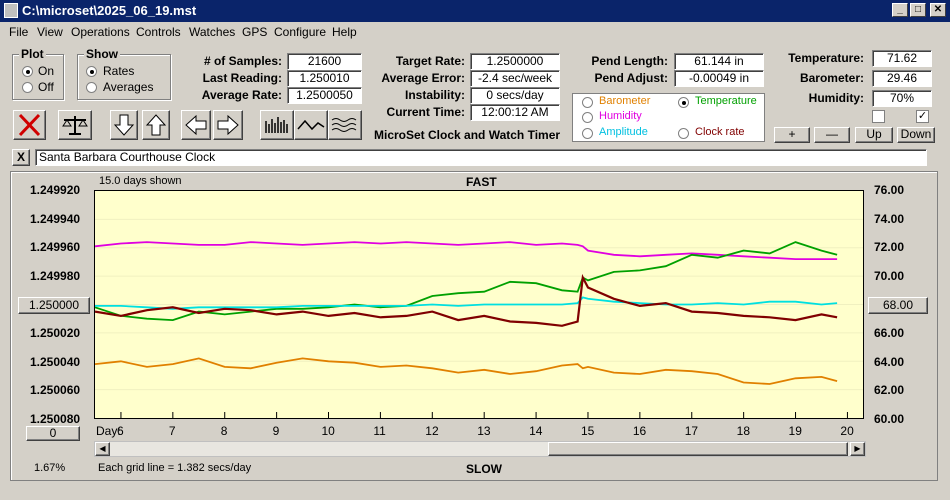  I want to click on series-line-temperature, so click(466, 281).